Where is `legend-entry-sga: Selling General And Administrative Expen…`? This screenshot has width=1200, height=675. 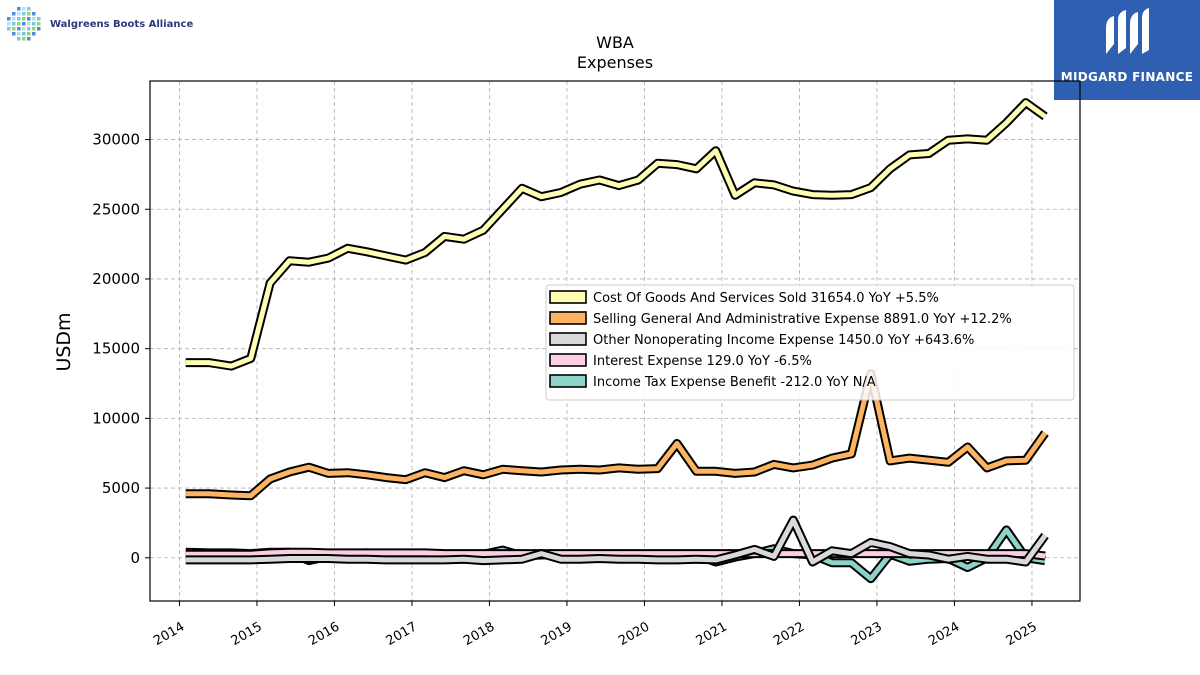 legend-entry-sga: Selling General And Administrative Expen… is located at coordinates (802, 319).